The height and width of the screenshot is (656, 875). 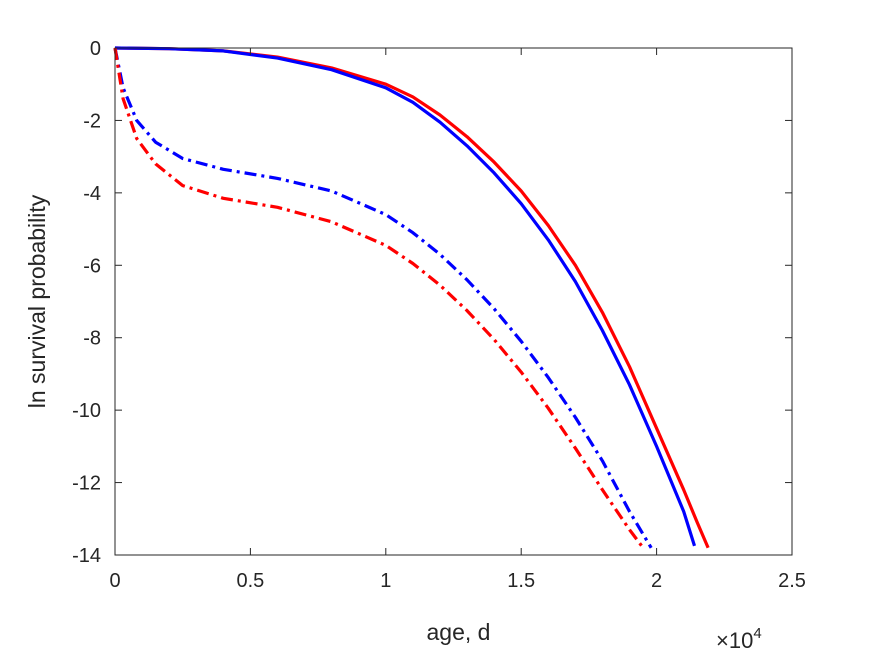 I want to click on x-tick-label: 0.5, so click(x=250, y=581).